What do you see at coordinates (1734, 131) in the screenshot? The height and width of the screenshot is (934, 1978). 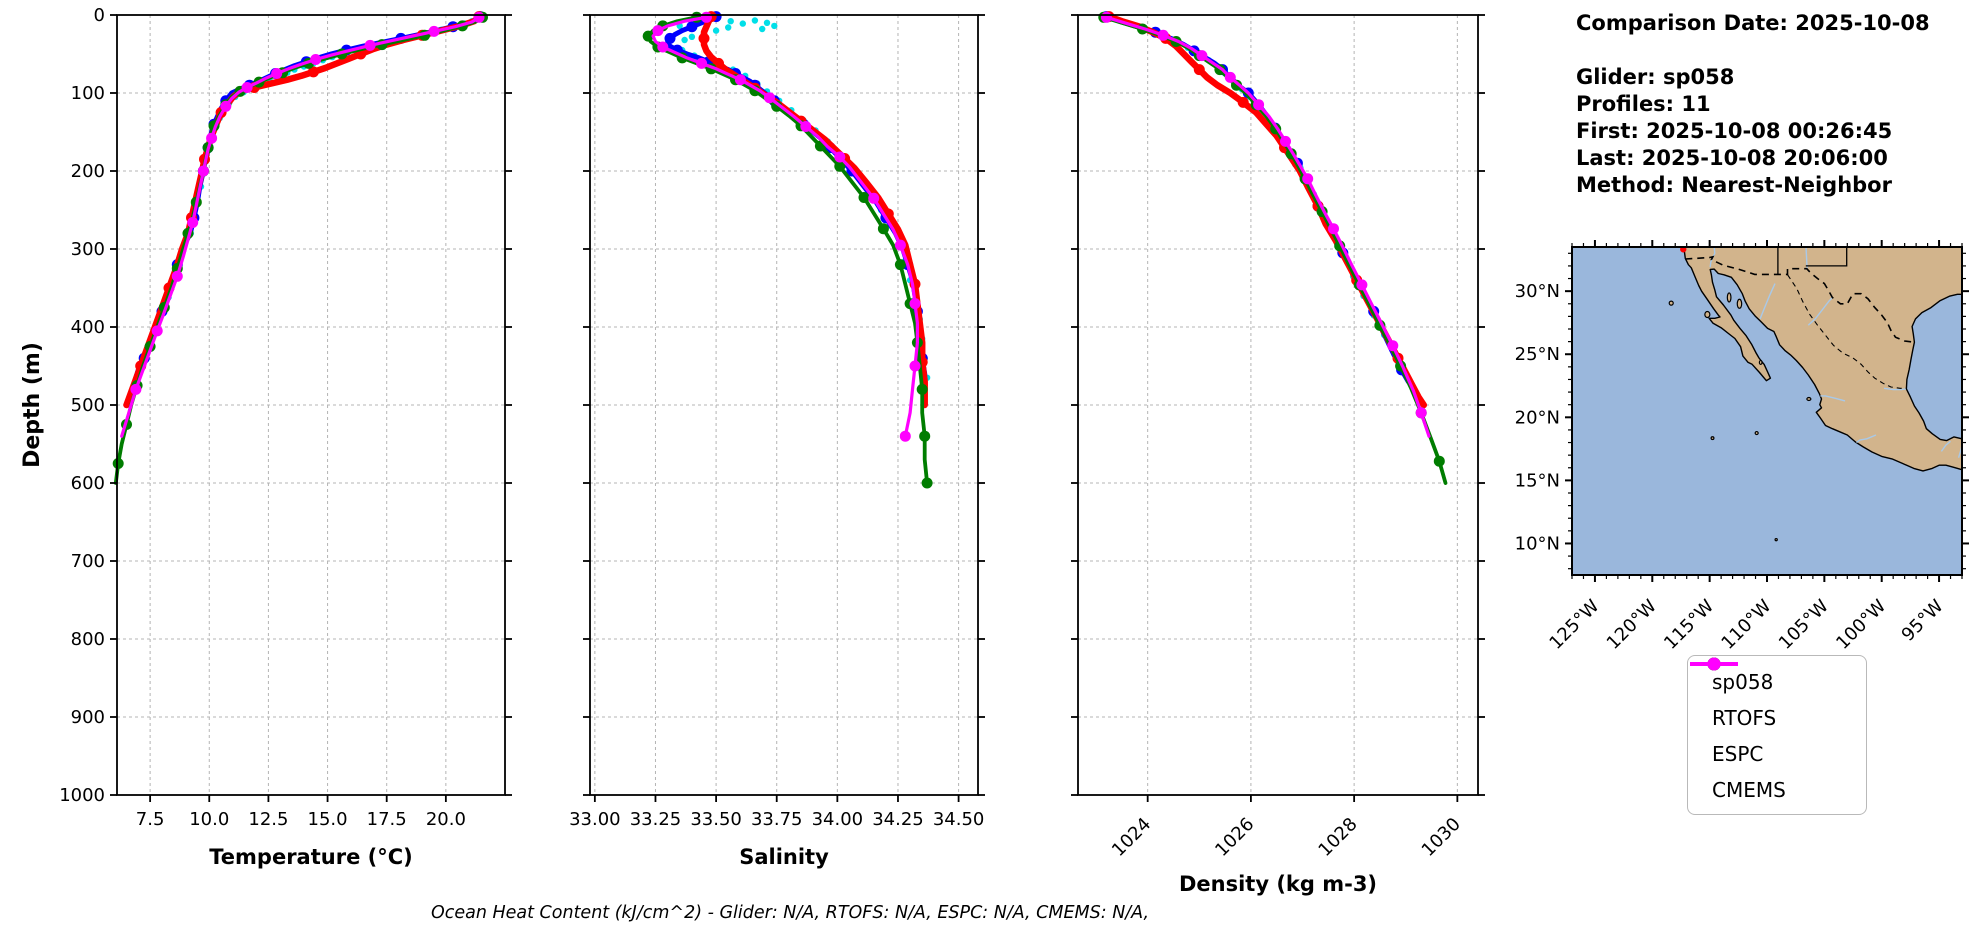 I see `first-profile-time: First: 2025-10-08 00:26:45` at bounding box center [1734, 131].